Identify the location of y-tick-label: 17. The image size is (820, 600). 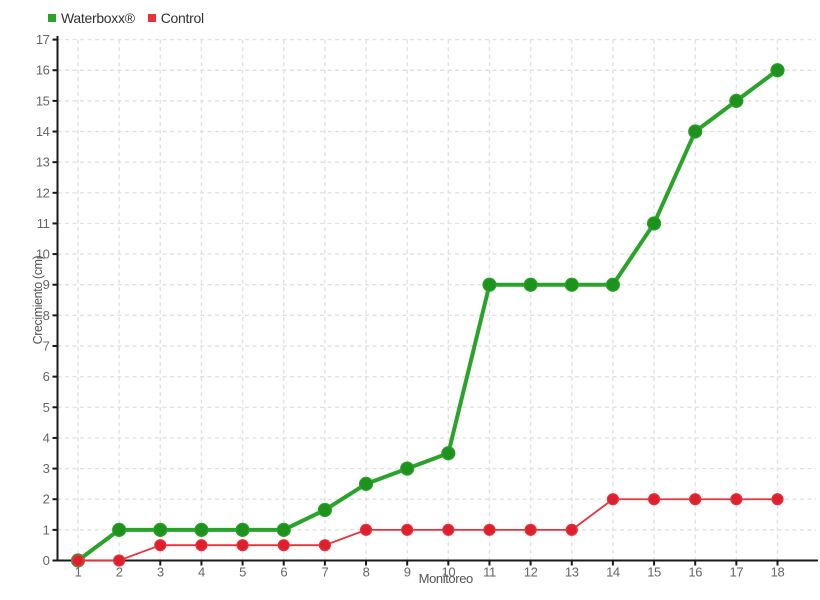
(43, 39).